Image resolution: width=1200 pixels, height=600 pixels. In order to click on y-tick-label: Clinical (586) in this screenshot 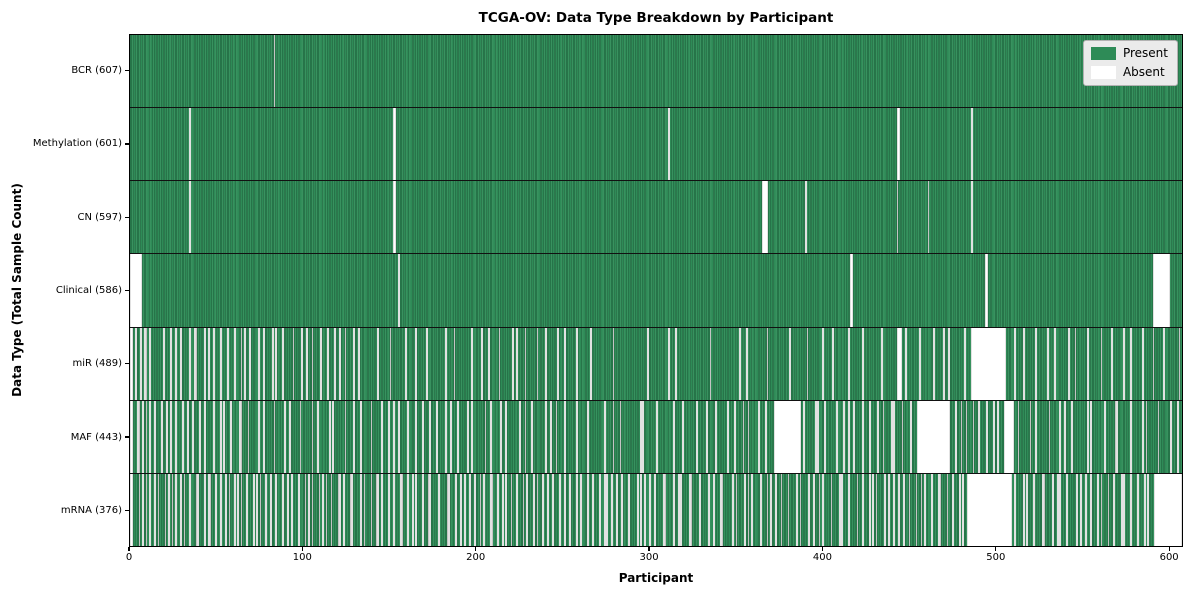, I will do `click(88, 290)`.